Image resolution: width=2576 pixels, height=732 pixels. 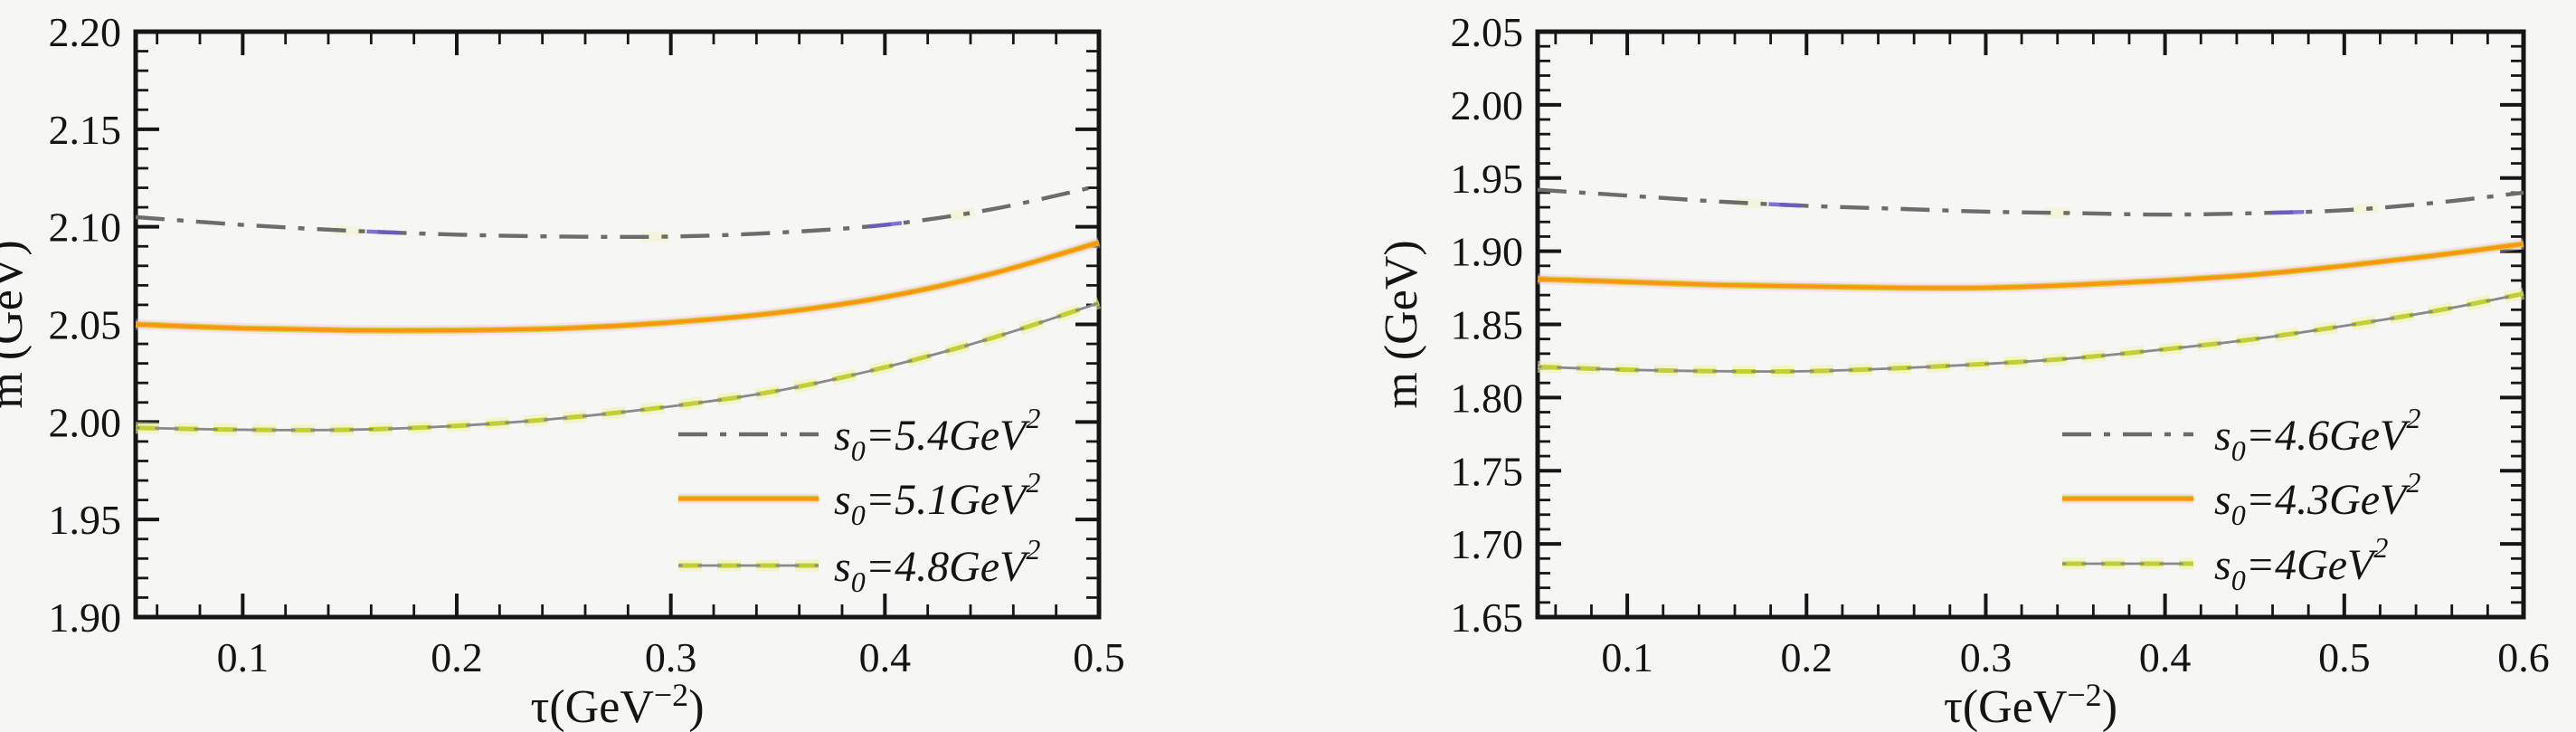 I want to click on left-plot-x-axis-title: τ(GeV−2), so click(x=617, y=704).